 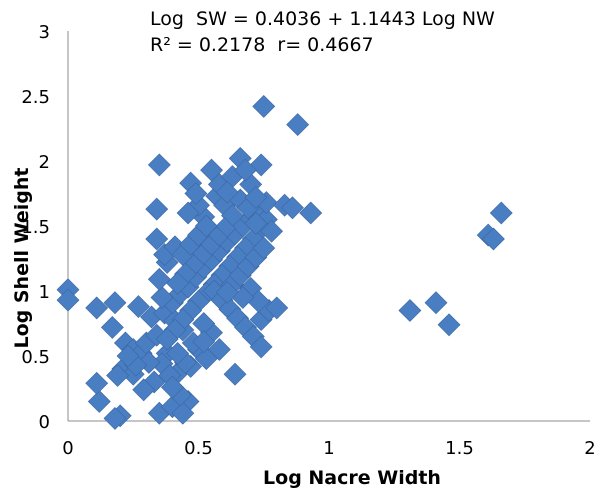 I want to click on y-tick-label: 0, so click(x=44, y=422).